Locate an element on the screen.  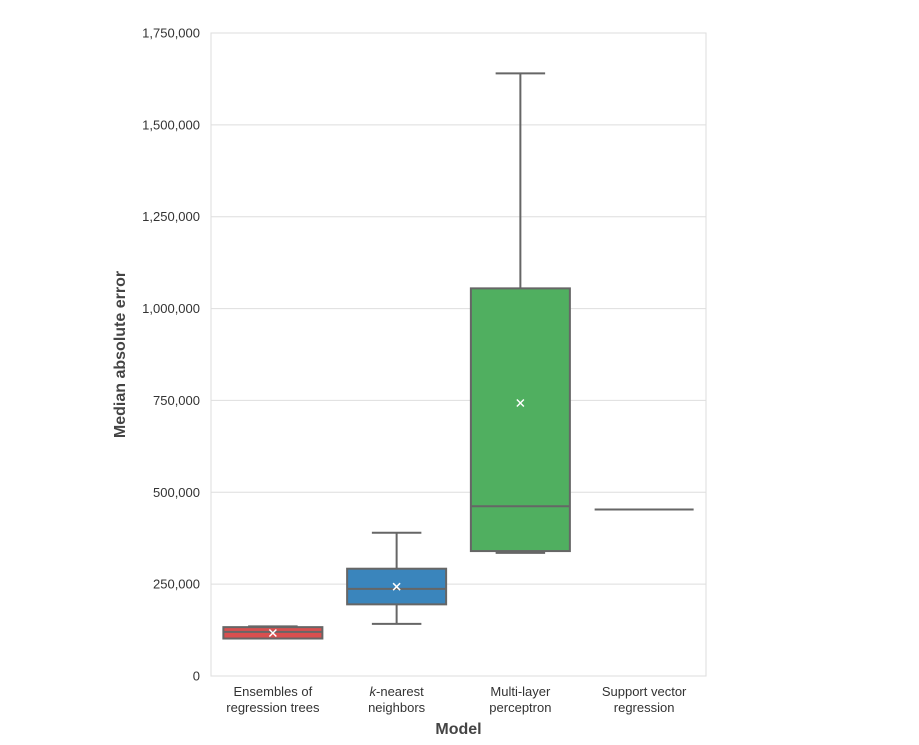
y-tick-label: 1,250,000 is located at coordinates (171, 216).